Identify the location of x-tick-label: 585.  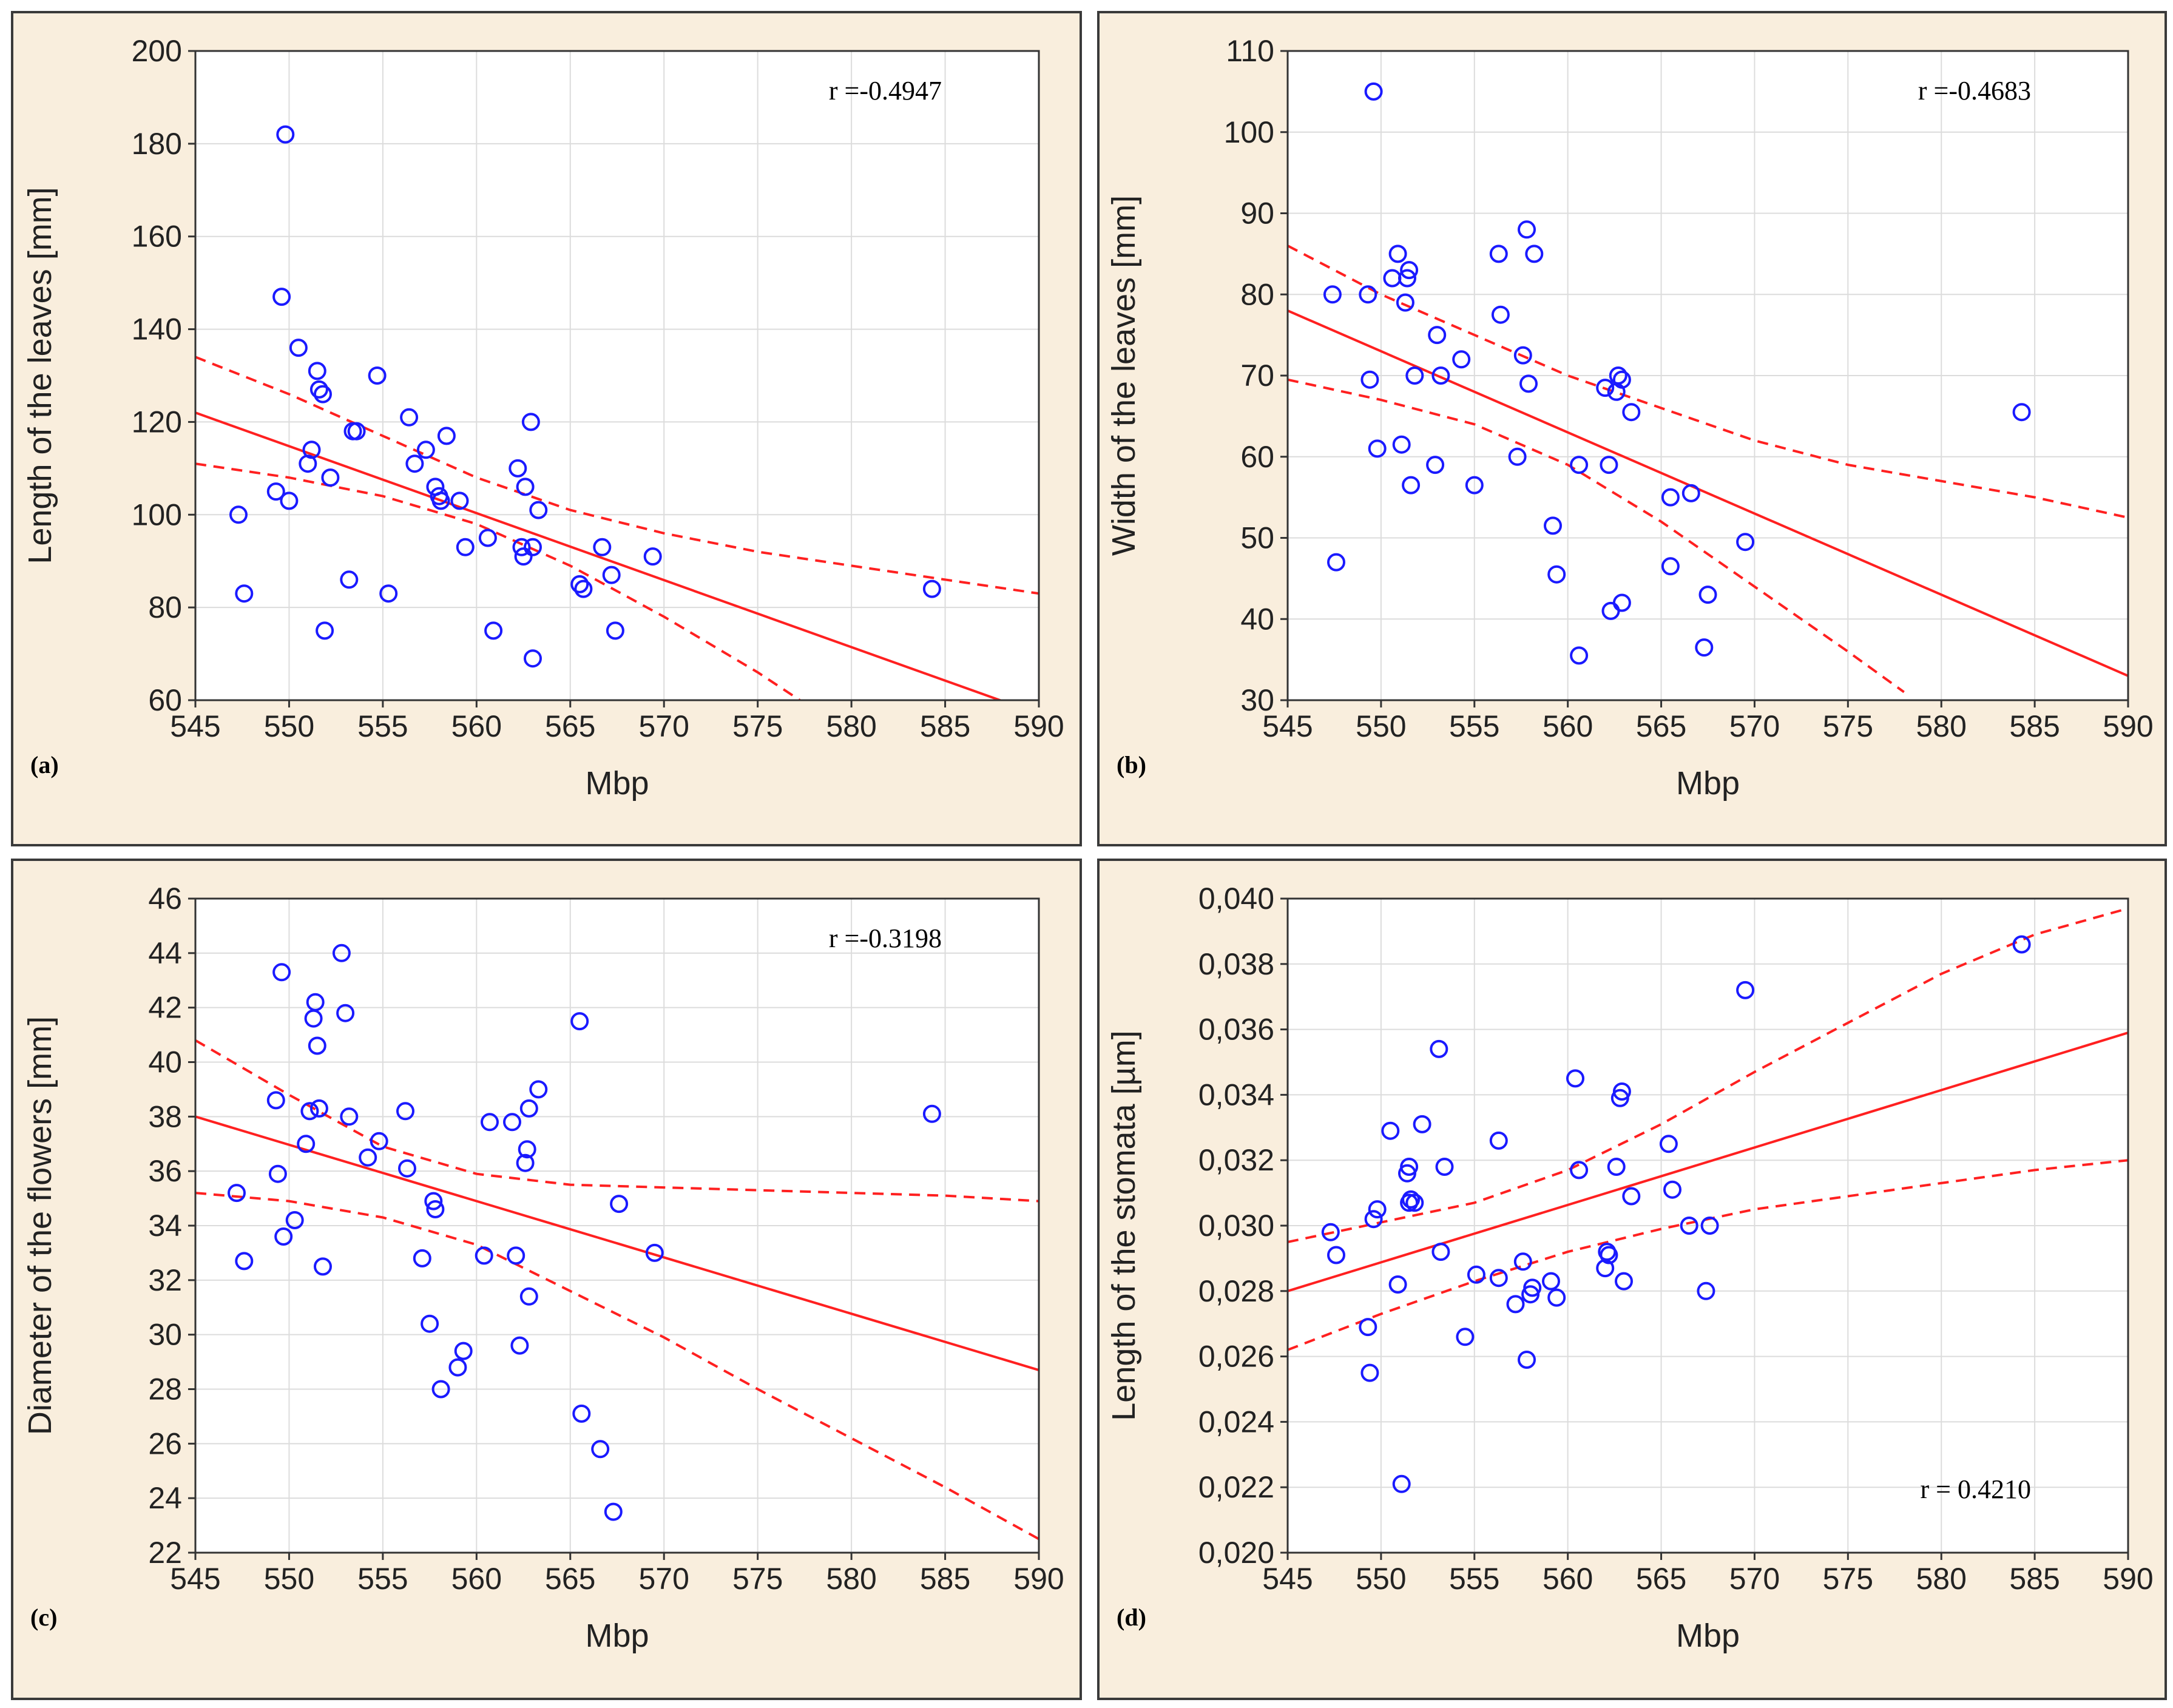
(2034, 1579).